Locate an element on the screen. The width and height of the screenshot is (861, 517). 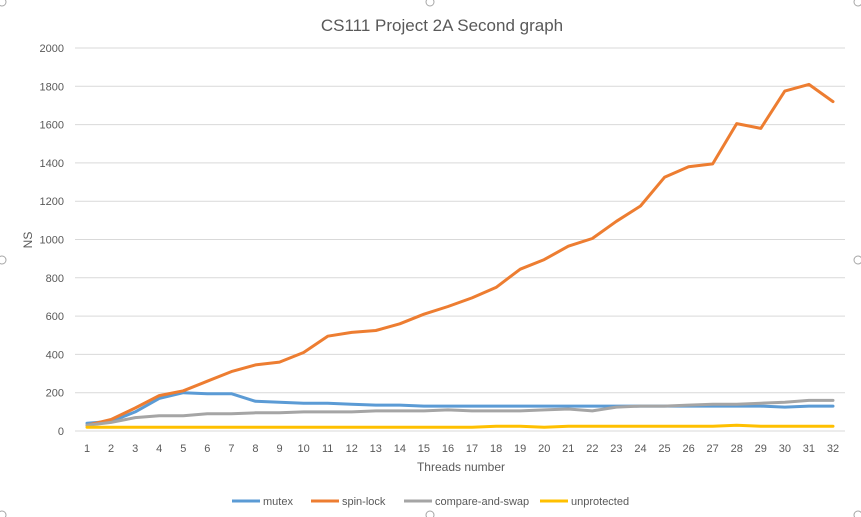
frame-handle-top is located at coordinates (430, 3).